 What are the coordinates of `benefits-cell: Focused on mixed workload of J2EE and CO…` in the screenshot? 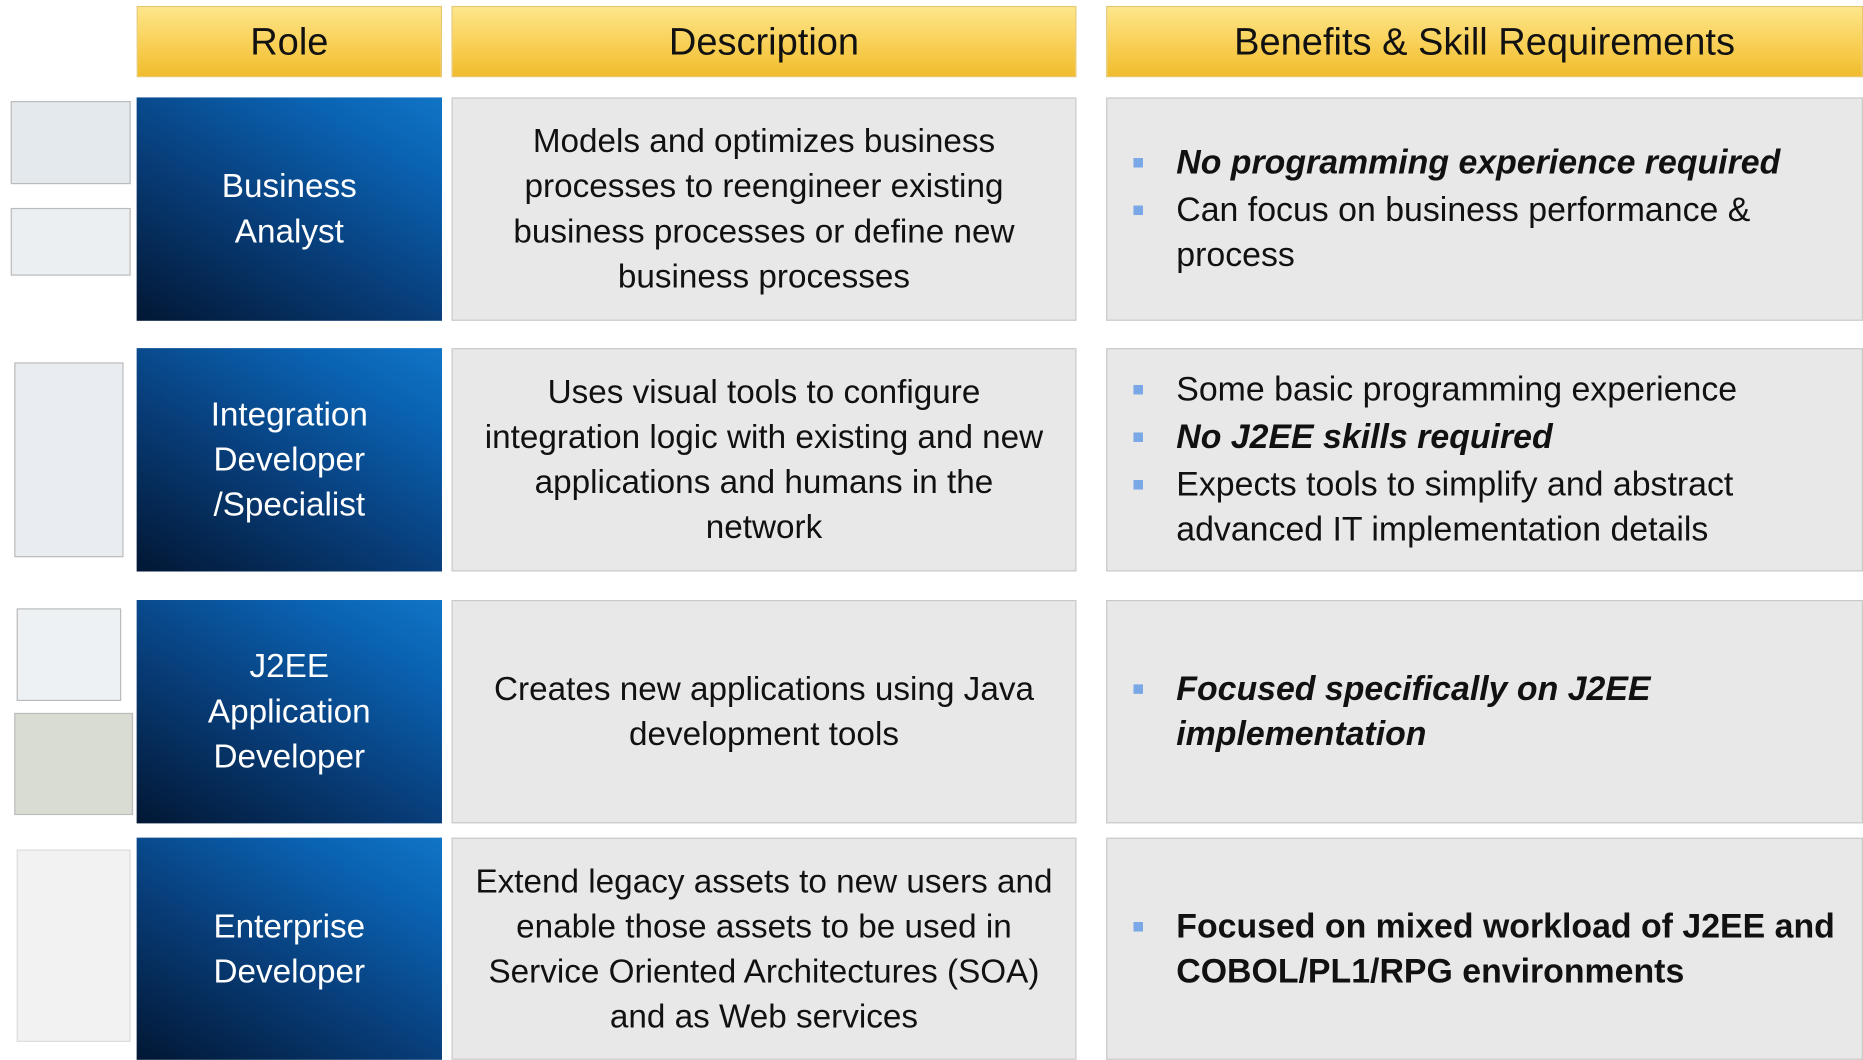 It's located at (1484, 948).